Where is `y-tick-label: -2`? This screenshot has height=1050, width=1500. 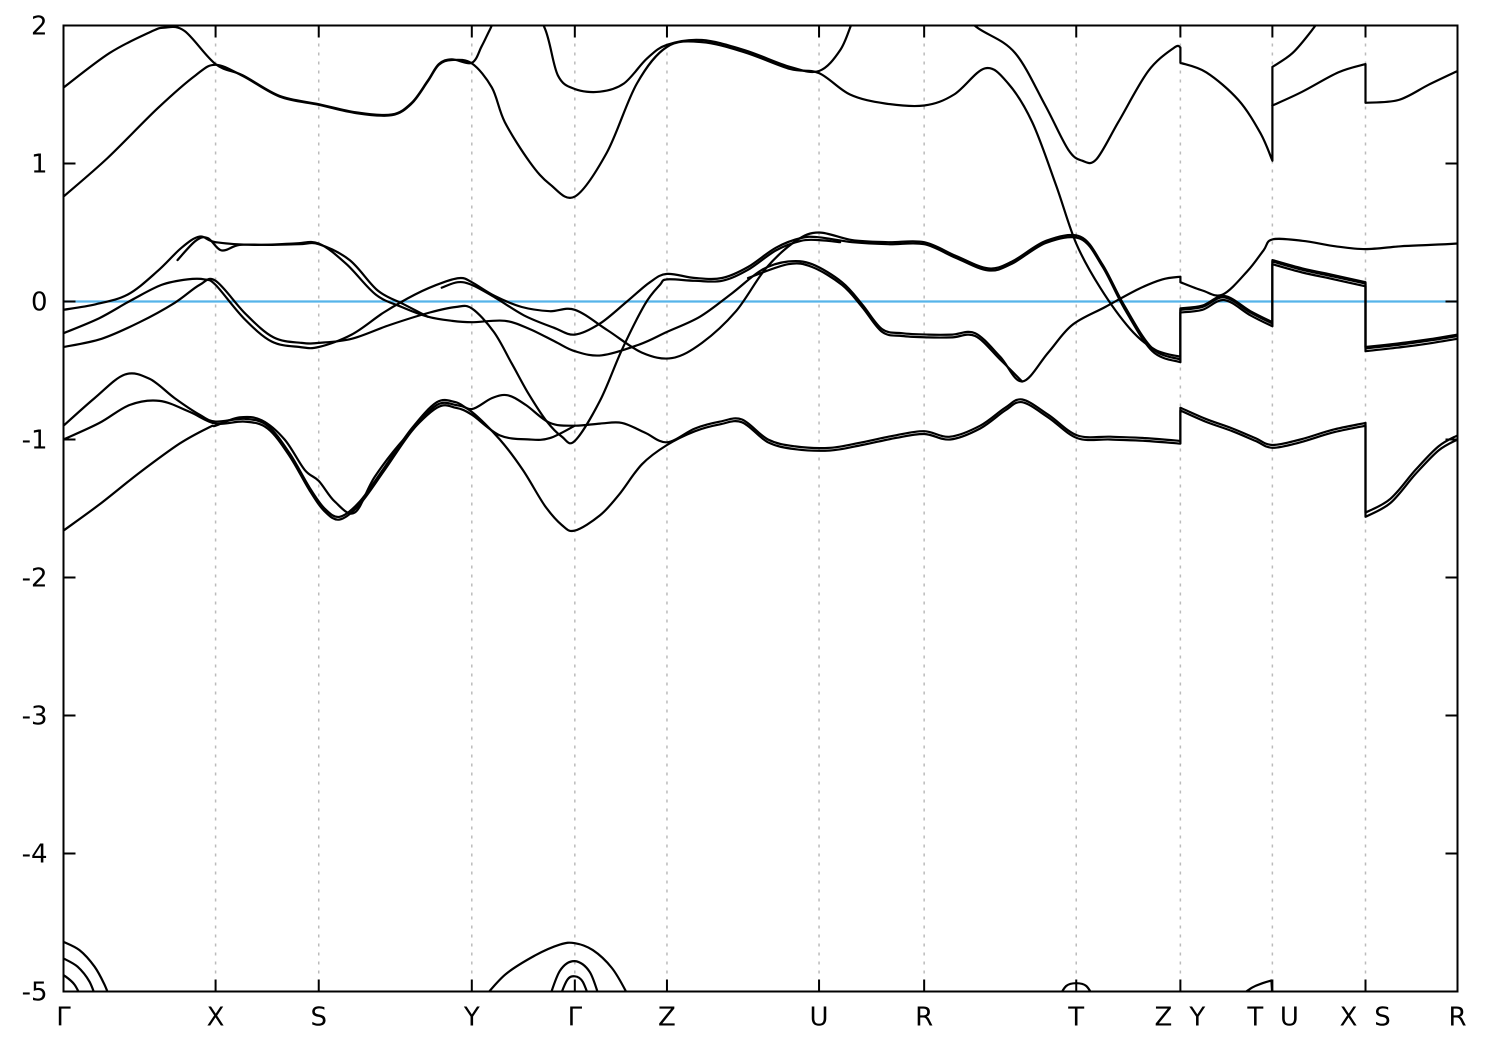 y-tick-label: -2 is located at coordinates (35, 579).